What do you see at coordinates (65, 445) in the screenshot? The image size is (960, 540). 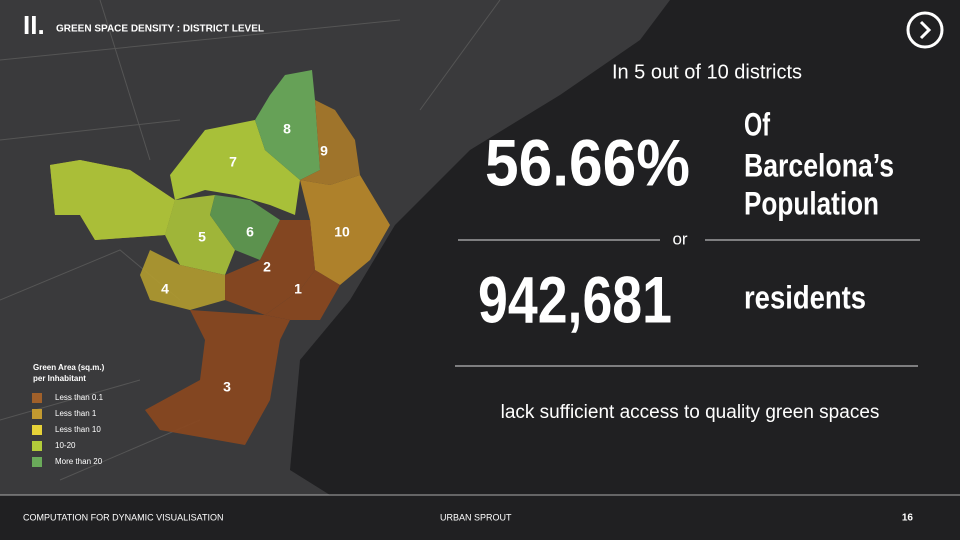 I see `legend-label: 10-20` at bounding box center [65, 445].